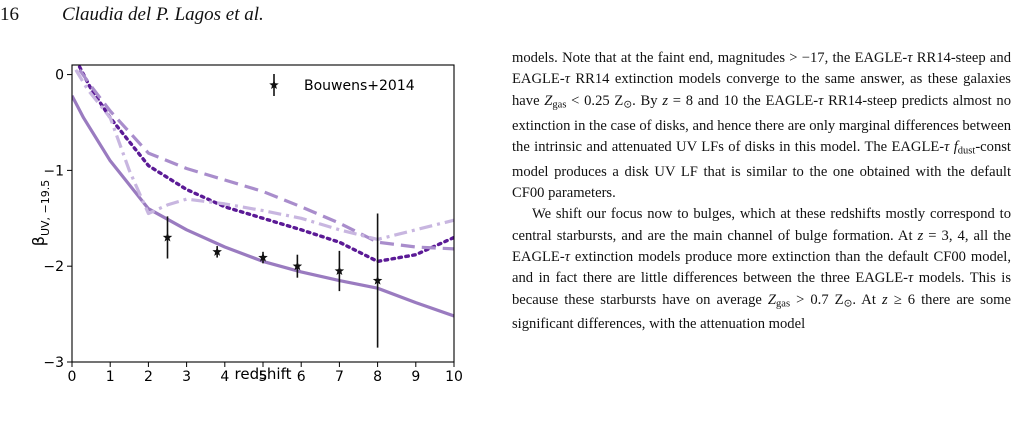 This screenshot has width=1015, height=428. Describe the element at coordinates (274, 85) in the screenshot. I see `legend-star-marker` at that location.